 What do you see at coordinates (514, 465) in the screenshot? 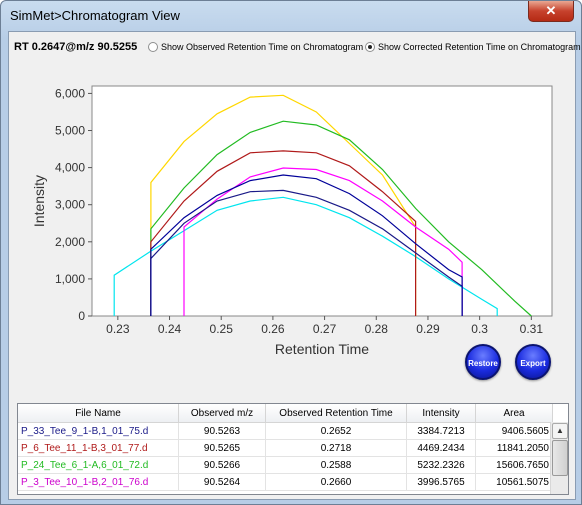
I see `cell-area: 15606.7650` at bounding box center [514, 465].